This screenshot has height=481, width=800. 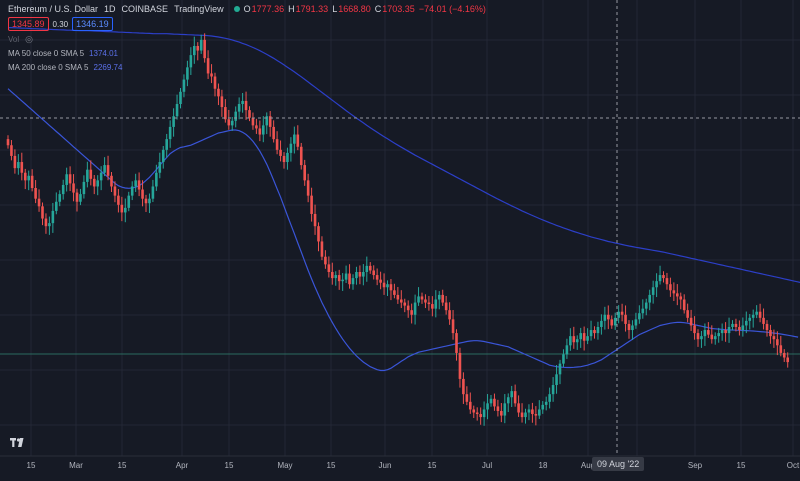 I want to click on time-axis: 15Mar15Apr15May15Jun15Jul18Aug15Sep15Oct, so click(x=400, y=462).